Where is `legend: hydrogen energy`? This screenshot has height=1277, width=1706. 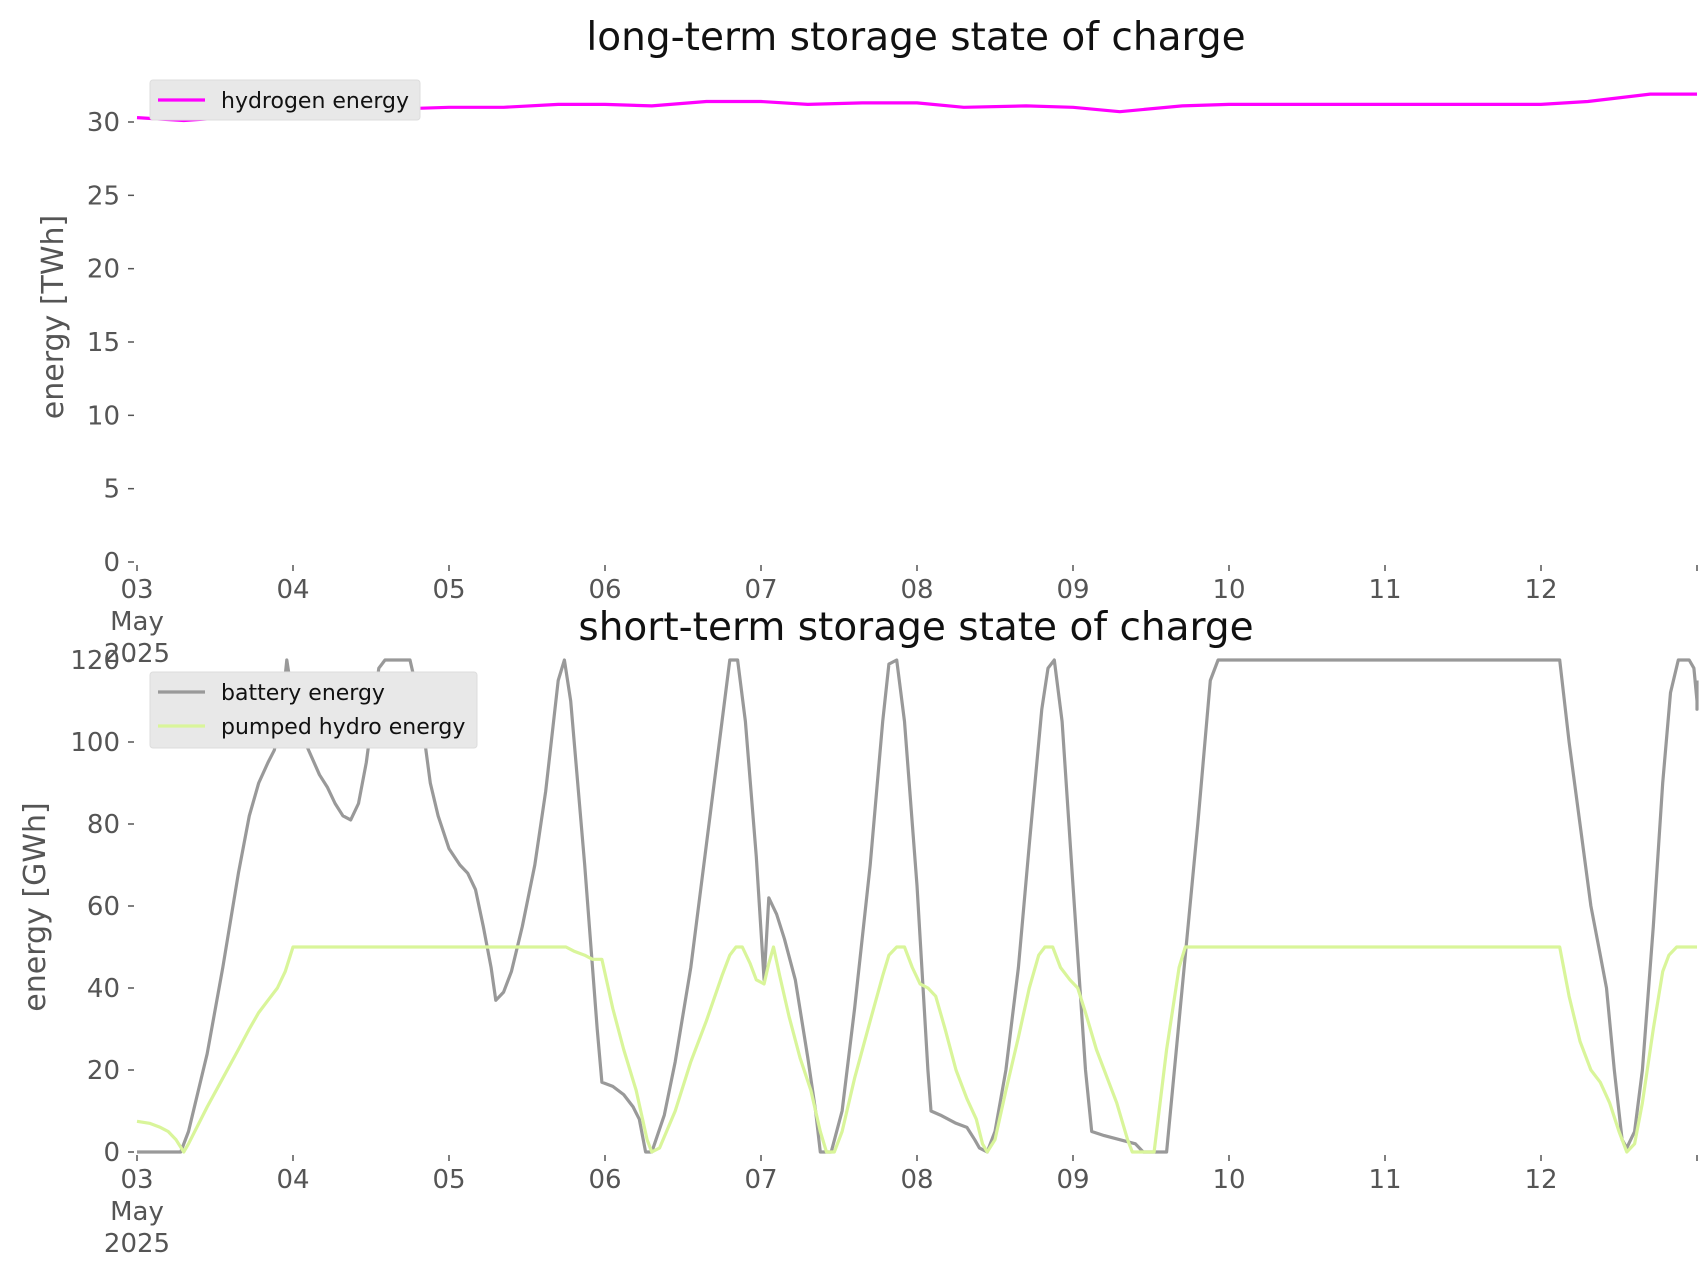 legend: hydrogen energy is located at coordinates (285, 100).